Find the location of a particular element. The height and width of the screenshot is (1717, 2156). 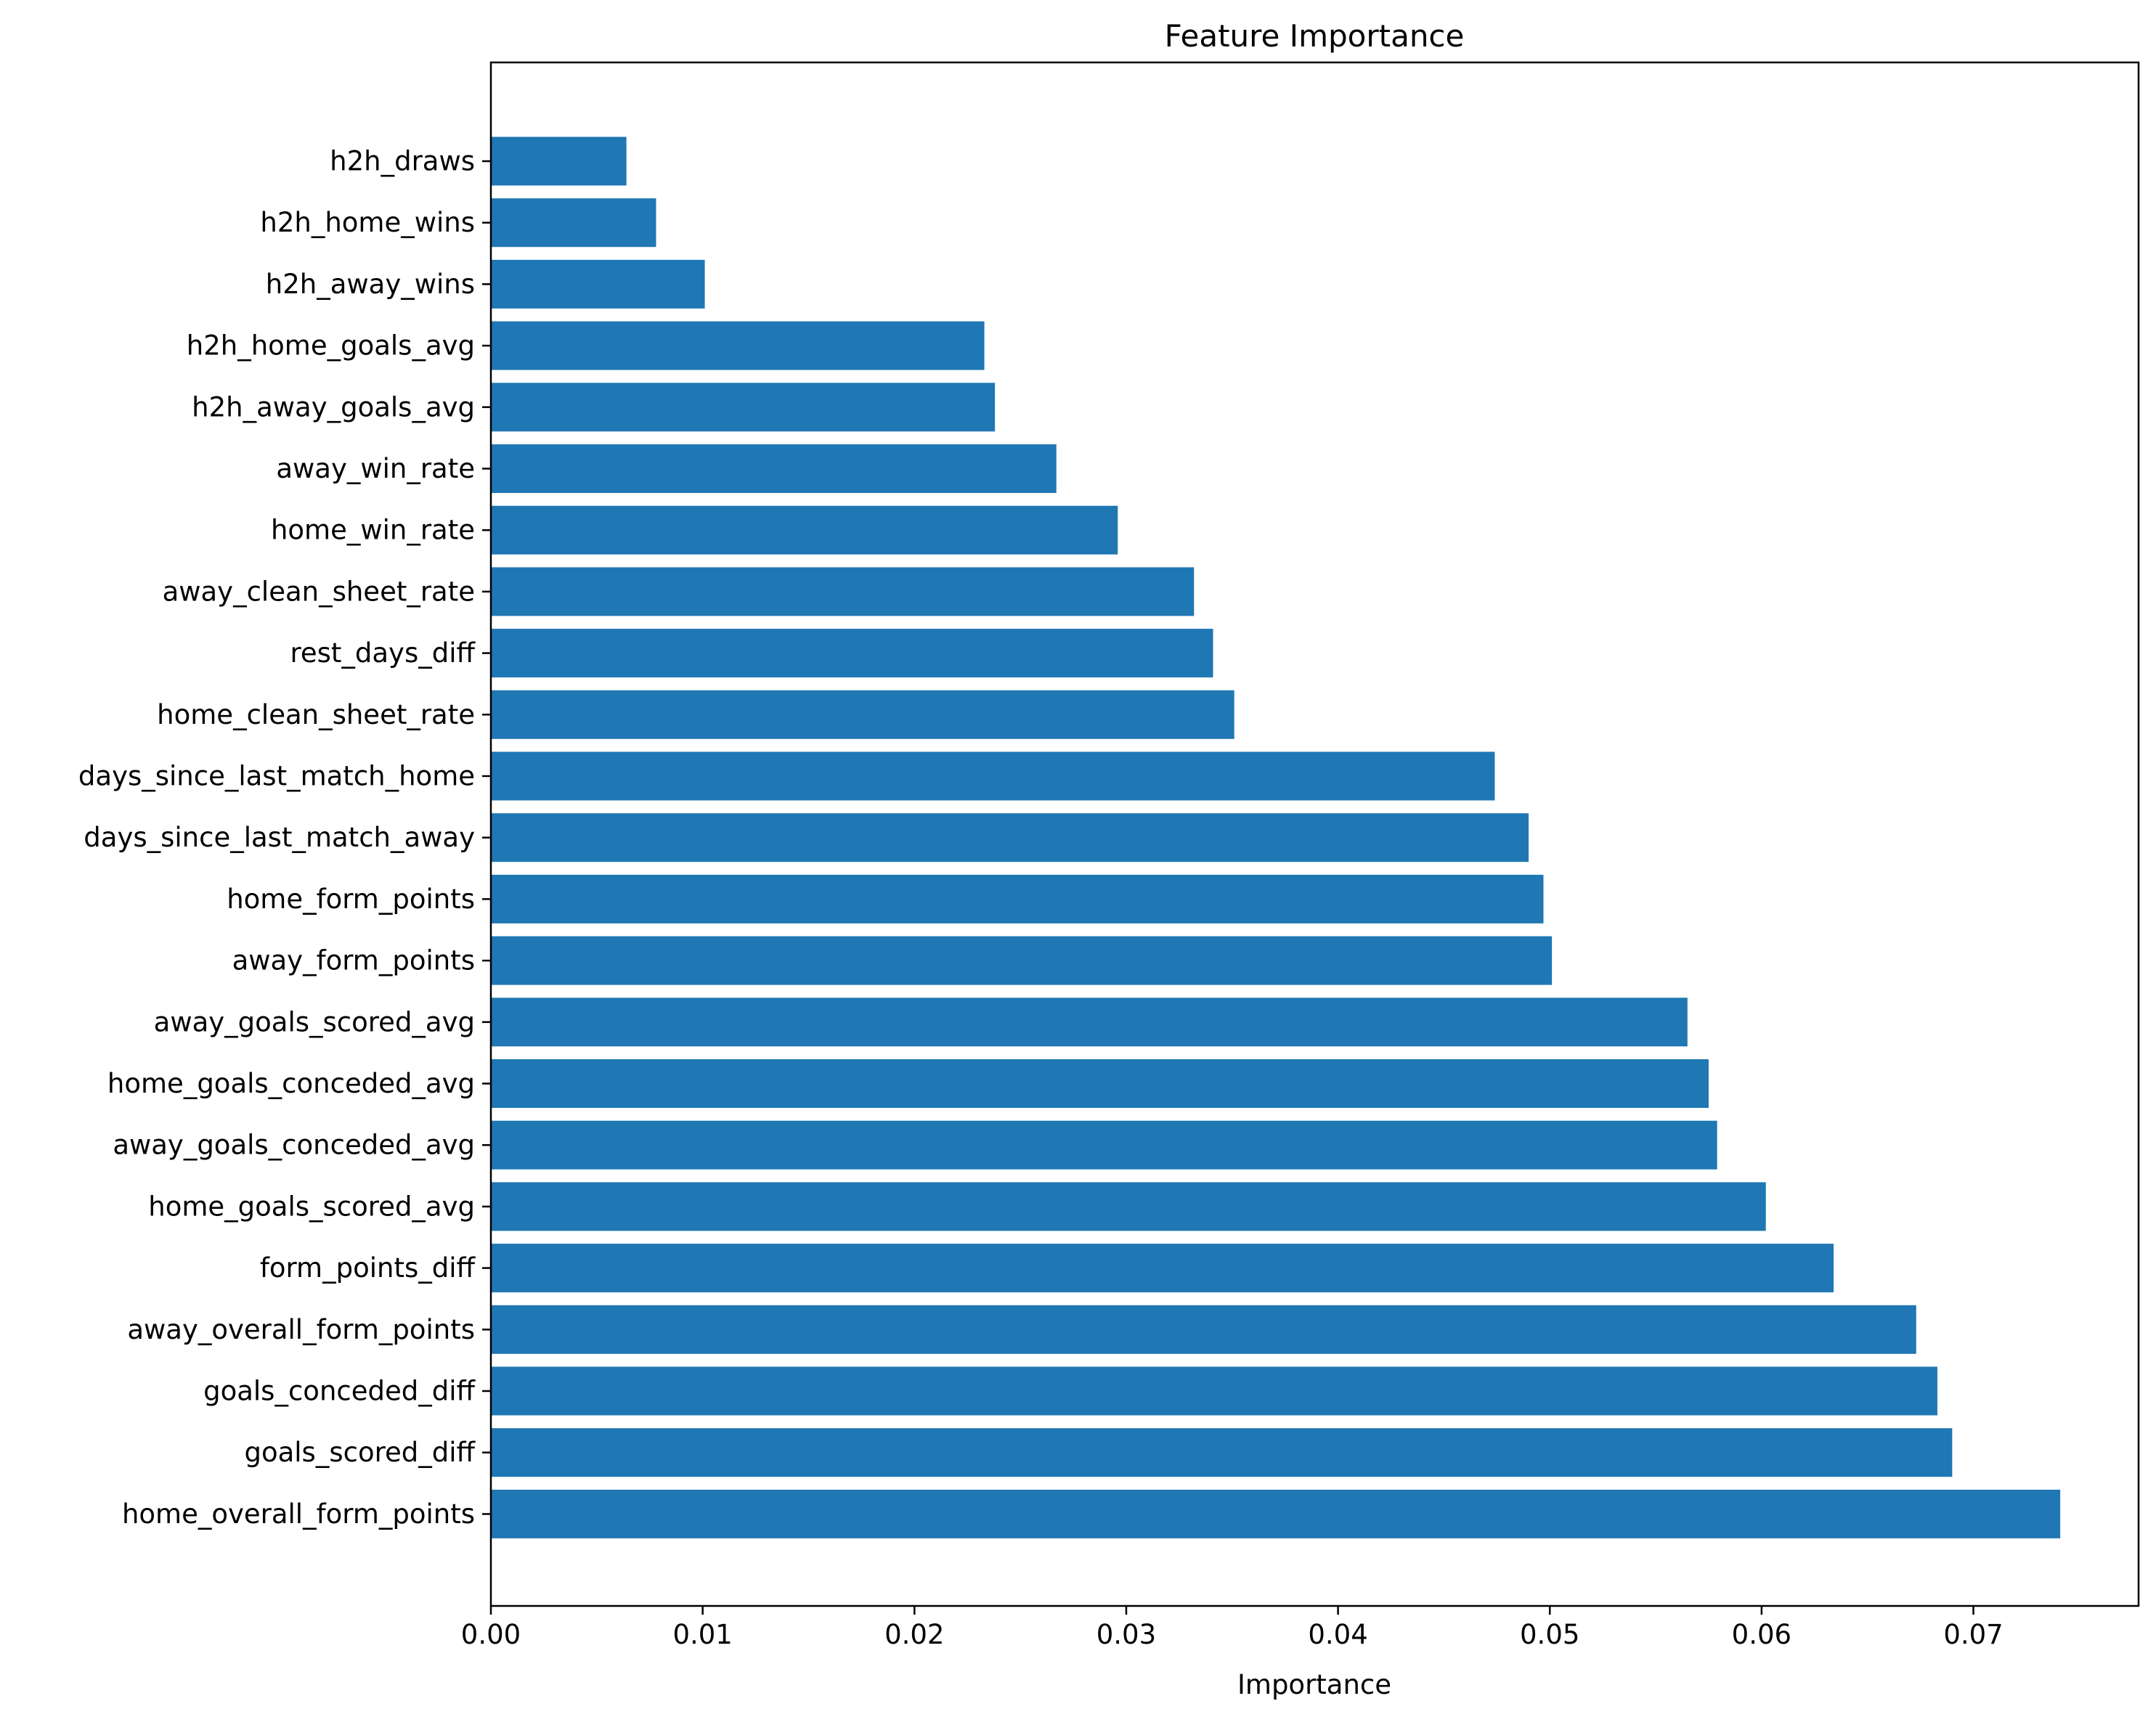

category-label: away_goals_scored_avg is located at coordinates (314, 1021).